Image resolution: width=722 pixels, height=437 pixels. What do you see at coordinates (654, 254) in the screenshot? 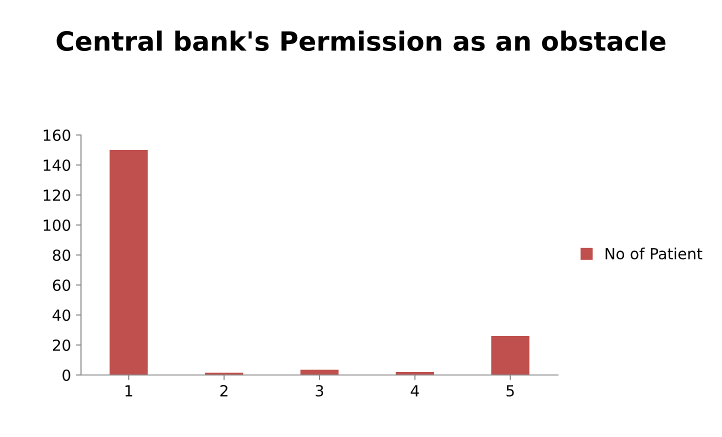
I see `legend-label: No of Patient` at bounding box center [654, 254].